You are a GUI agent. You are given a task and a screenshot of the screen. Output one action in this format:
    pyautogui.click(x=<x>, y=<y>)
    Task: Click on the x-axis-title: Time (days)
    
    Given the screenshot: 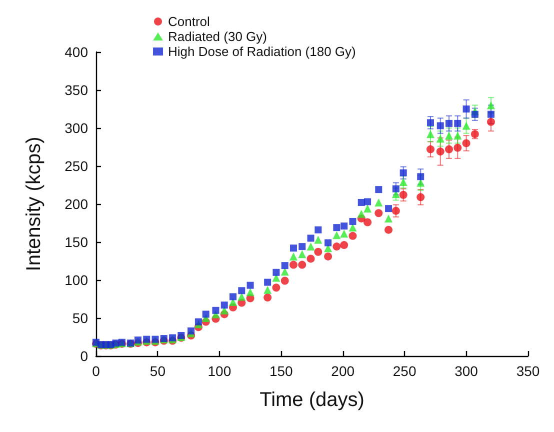 What is the action you would take?
    pyautogui.click(x=312, y=400)
    